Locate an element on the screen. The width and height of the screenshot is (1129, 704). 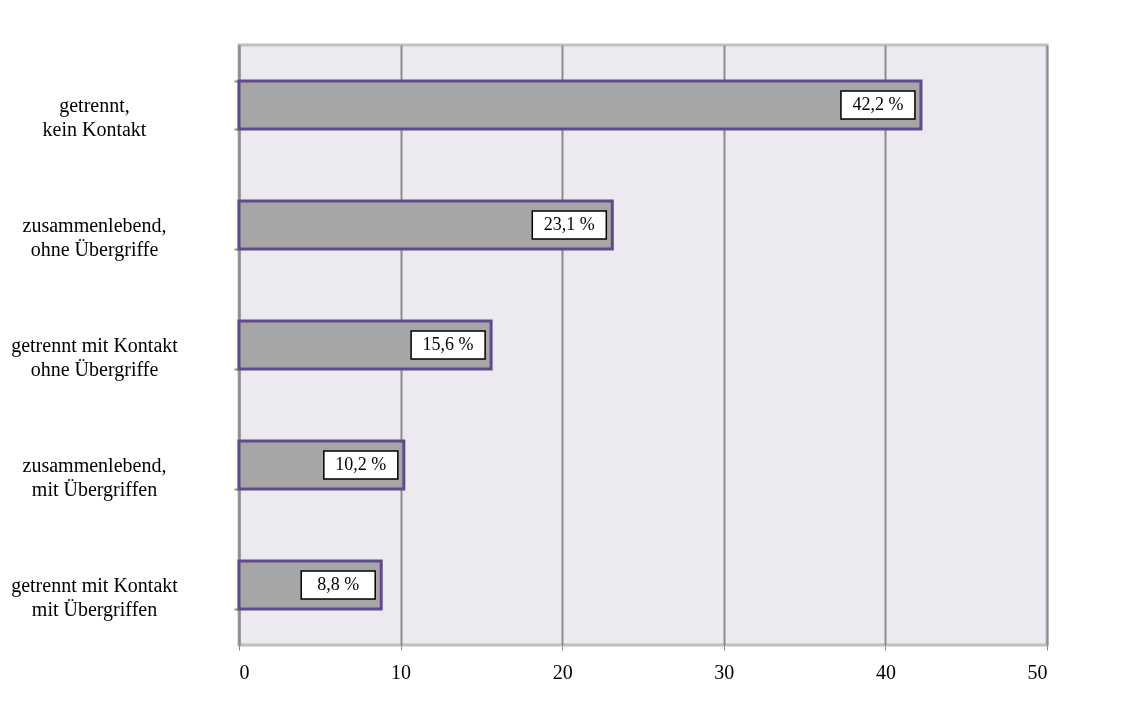
x-tick-label: 30 is located at coordinates (724, 671).